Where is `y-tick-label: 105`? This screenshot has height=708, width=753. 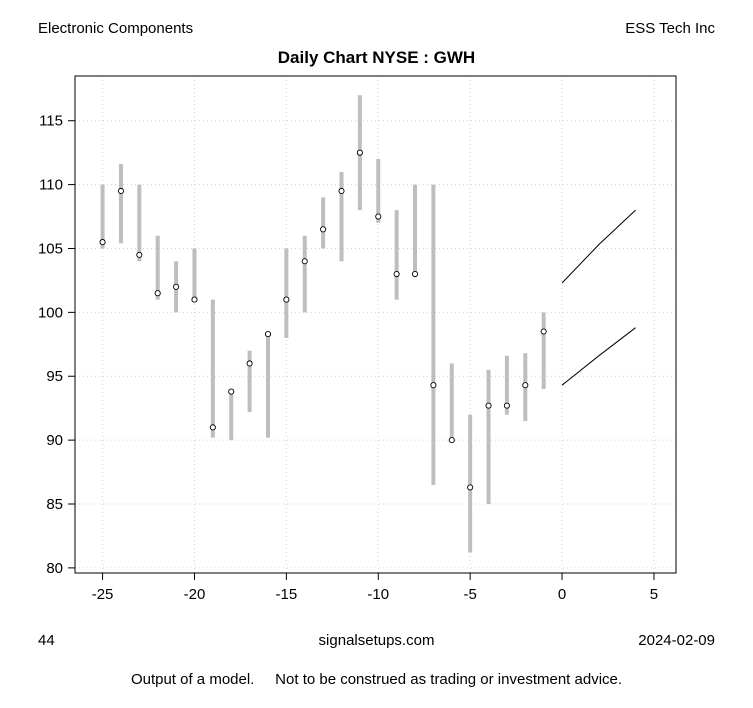 y-tick-label: 105 is located at coordinates (50, 248).